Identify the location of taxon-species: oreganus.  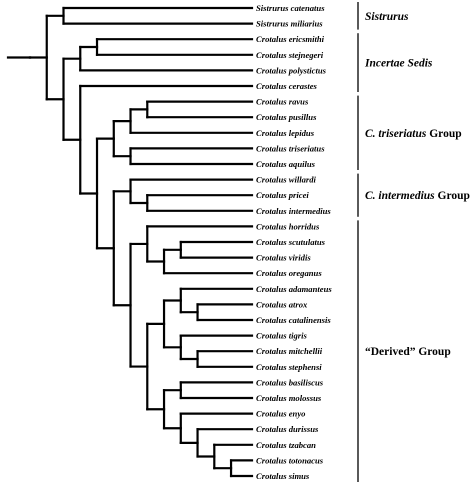
(305, 273).